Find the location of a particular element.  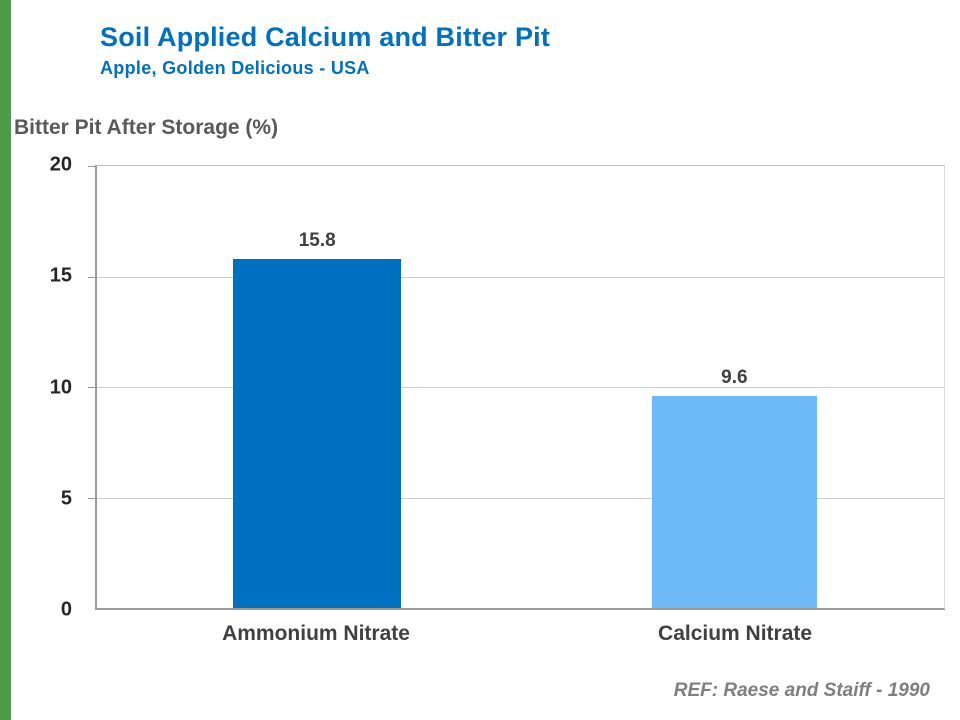

bar-value-label-calcium-nitrate: 9.6 is located at coordinates (734, 377).